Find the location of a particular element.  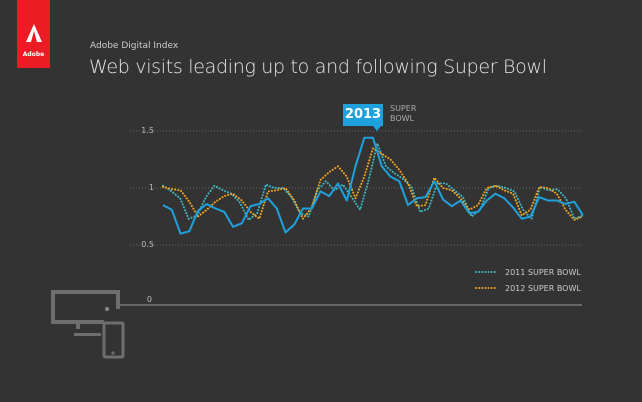

annotation-label-line1: SUPER is located at coordinates (403, 108).